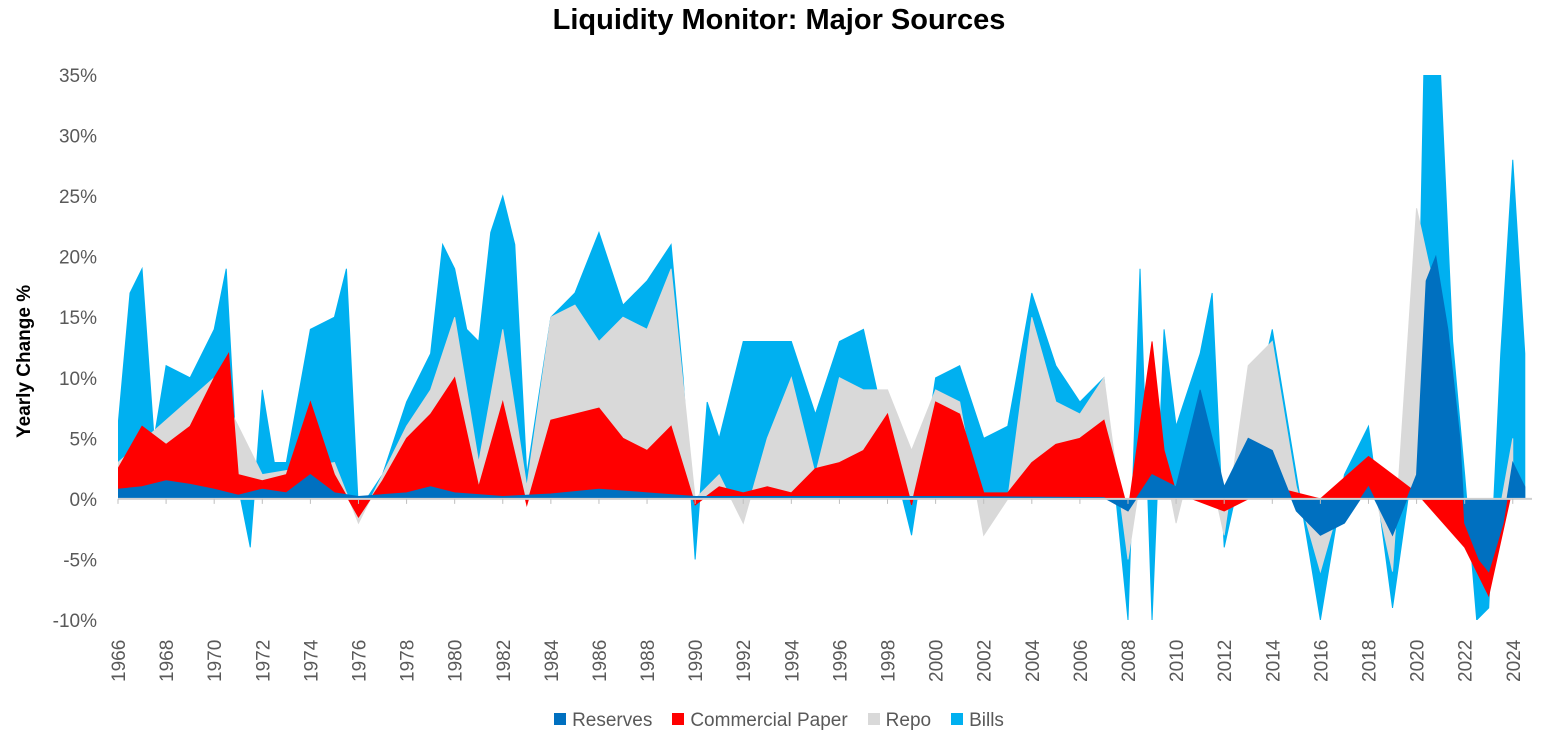 This screenshot has width=1558, height=754. I want to click on legend-item: Reserves, so click(603, 721).